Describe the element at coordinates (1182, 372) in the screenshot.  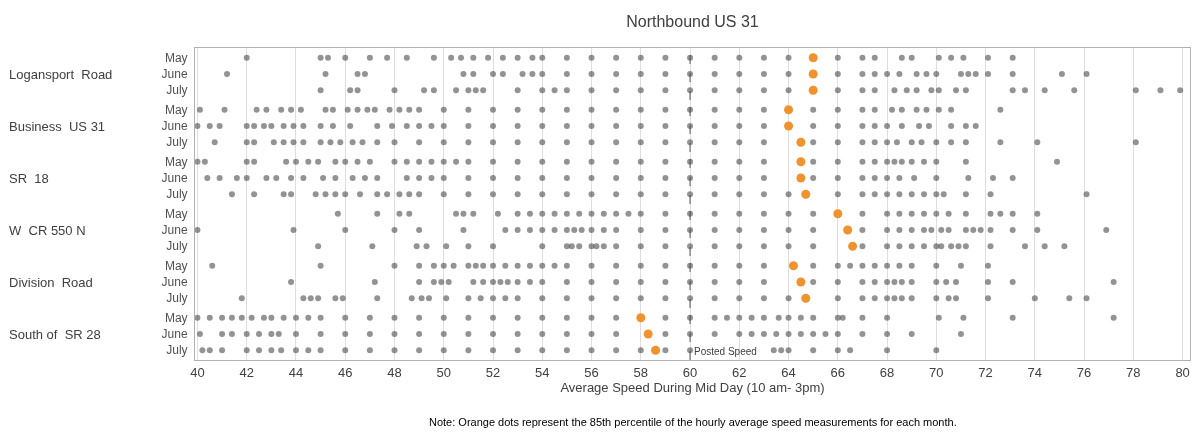
I see `x-tick-label: 80` at that location.